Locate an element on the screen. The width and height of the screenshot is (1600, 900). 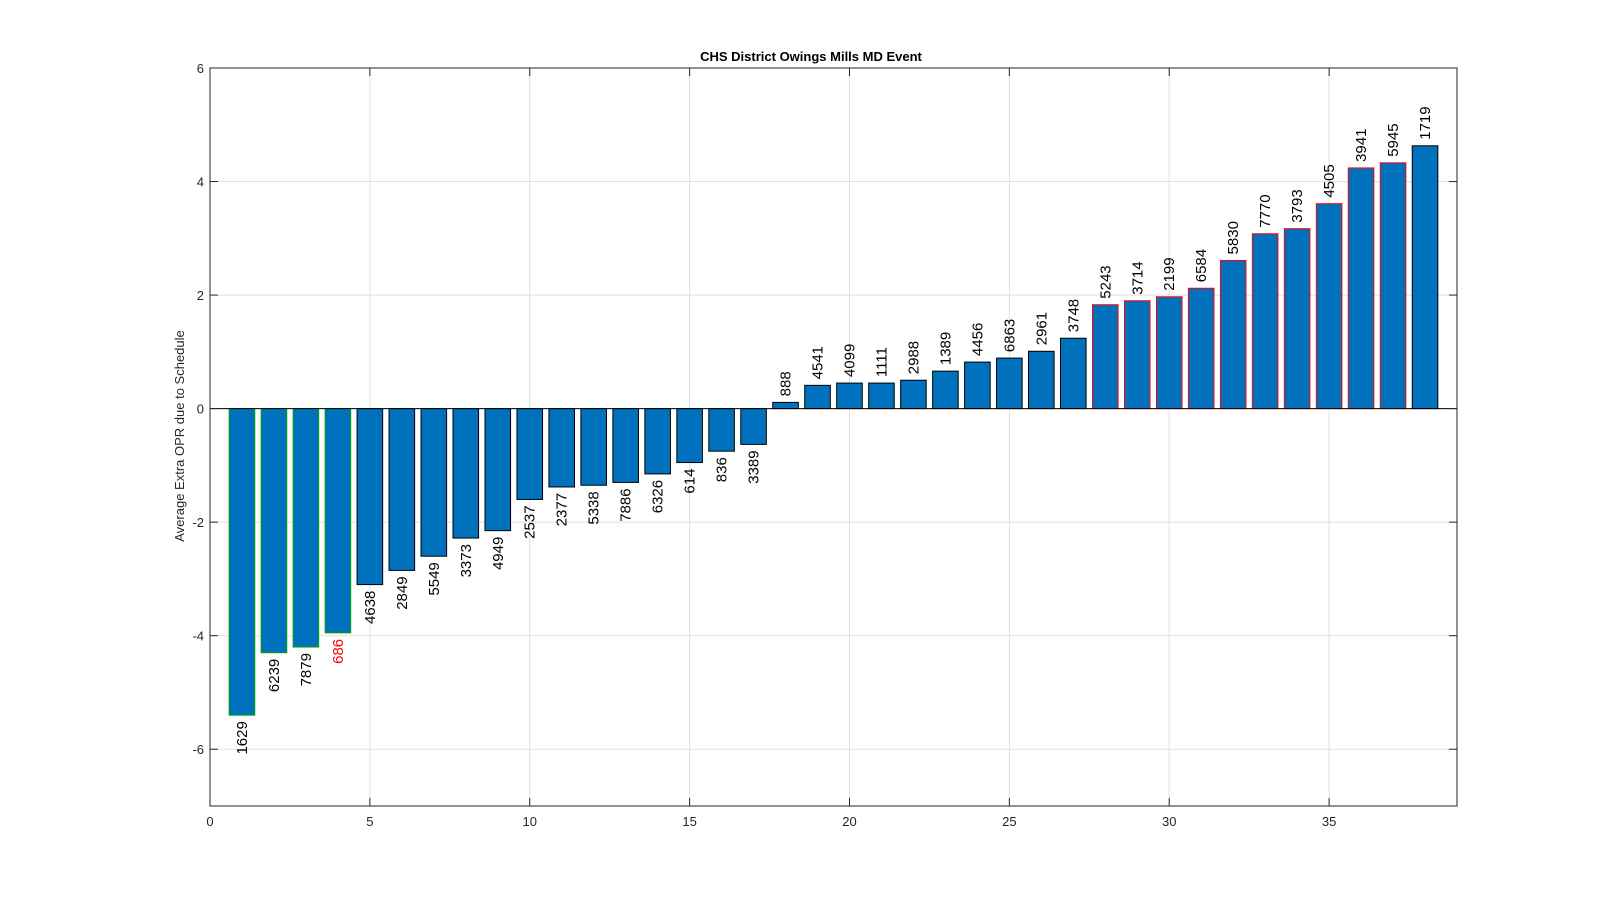
bar-label: 4099 is located at coordinates (849, 360).